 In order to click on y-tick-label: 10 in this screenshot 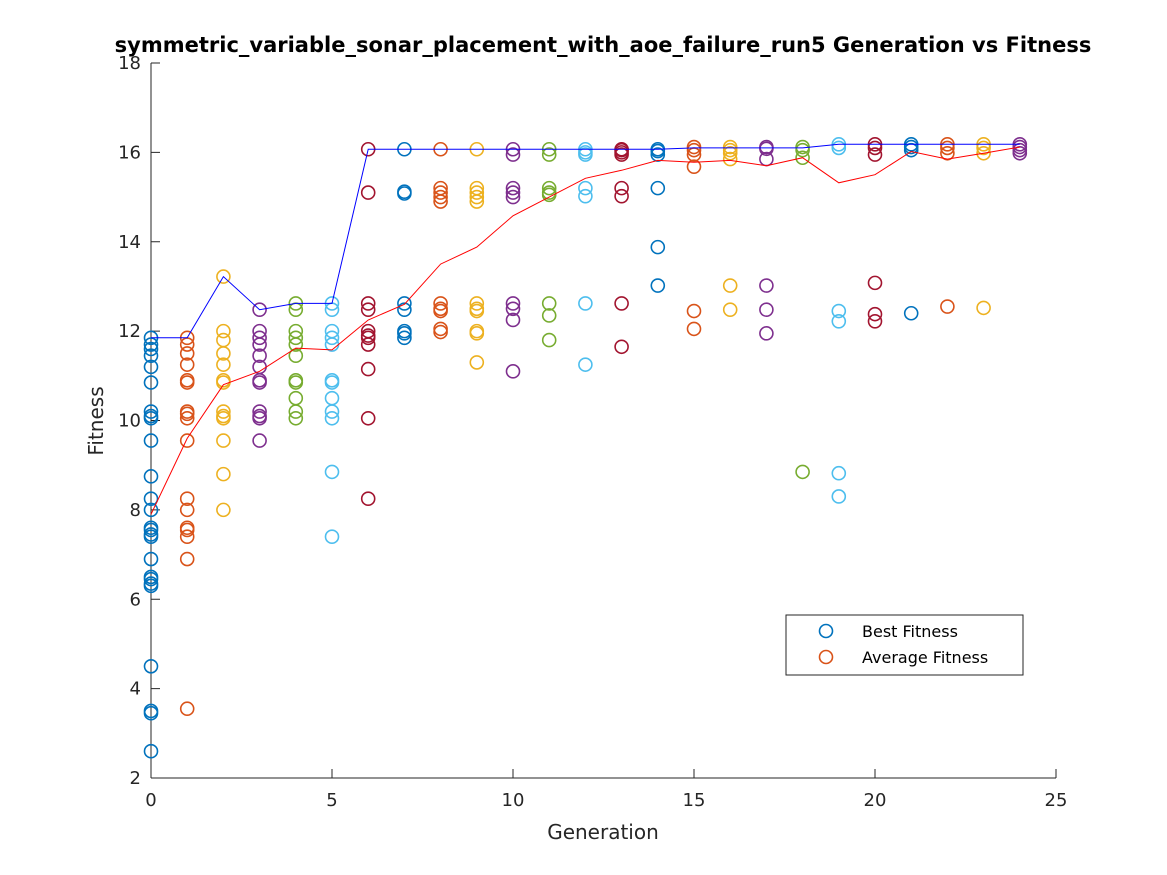, I will do `click(129, 421)`.